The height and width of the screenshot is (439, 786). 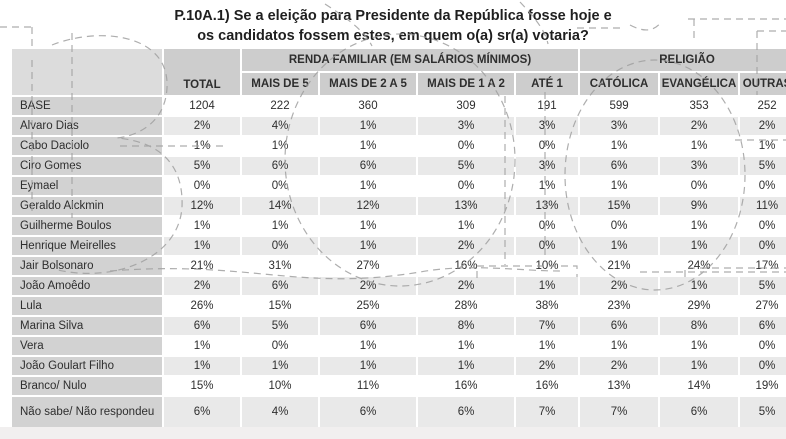 What do you see at coordinates (547, 306) in the screenshot?
I see `value-cell: 38%` at bounding box center [547, 306].